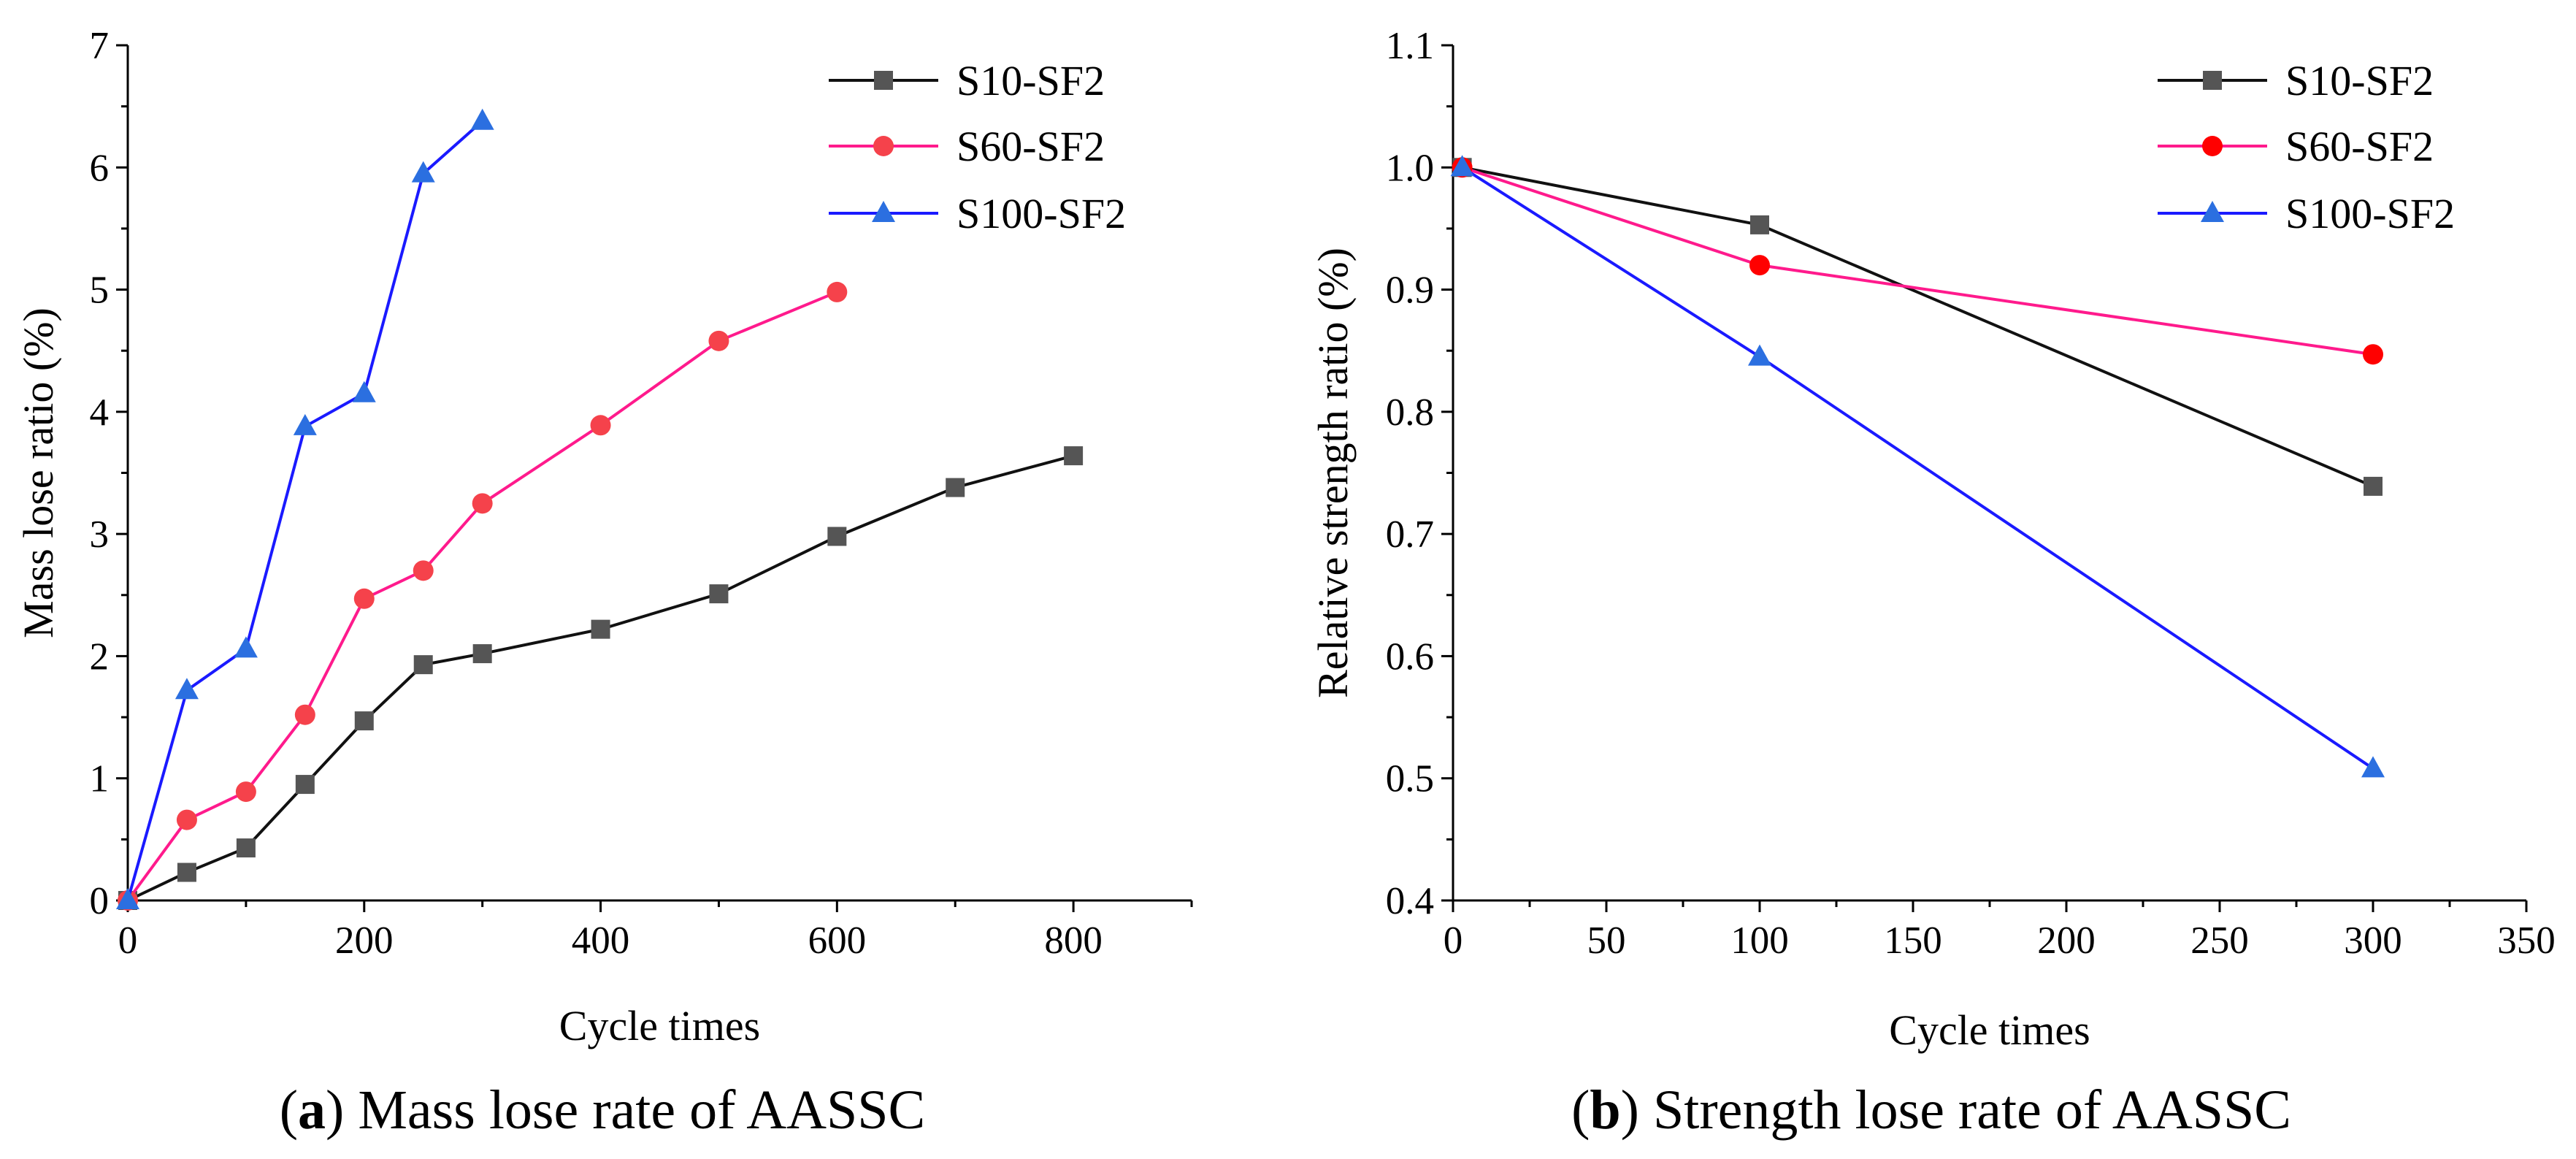 This screenshot has width=2576, height=1159. Describe the element at coordinates (305, 509) in the screenshot. I see `series-s100-sf2` at that location.